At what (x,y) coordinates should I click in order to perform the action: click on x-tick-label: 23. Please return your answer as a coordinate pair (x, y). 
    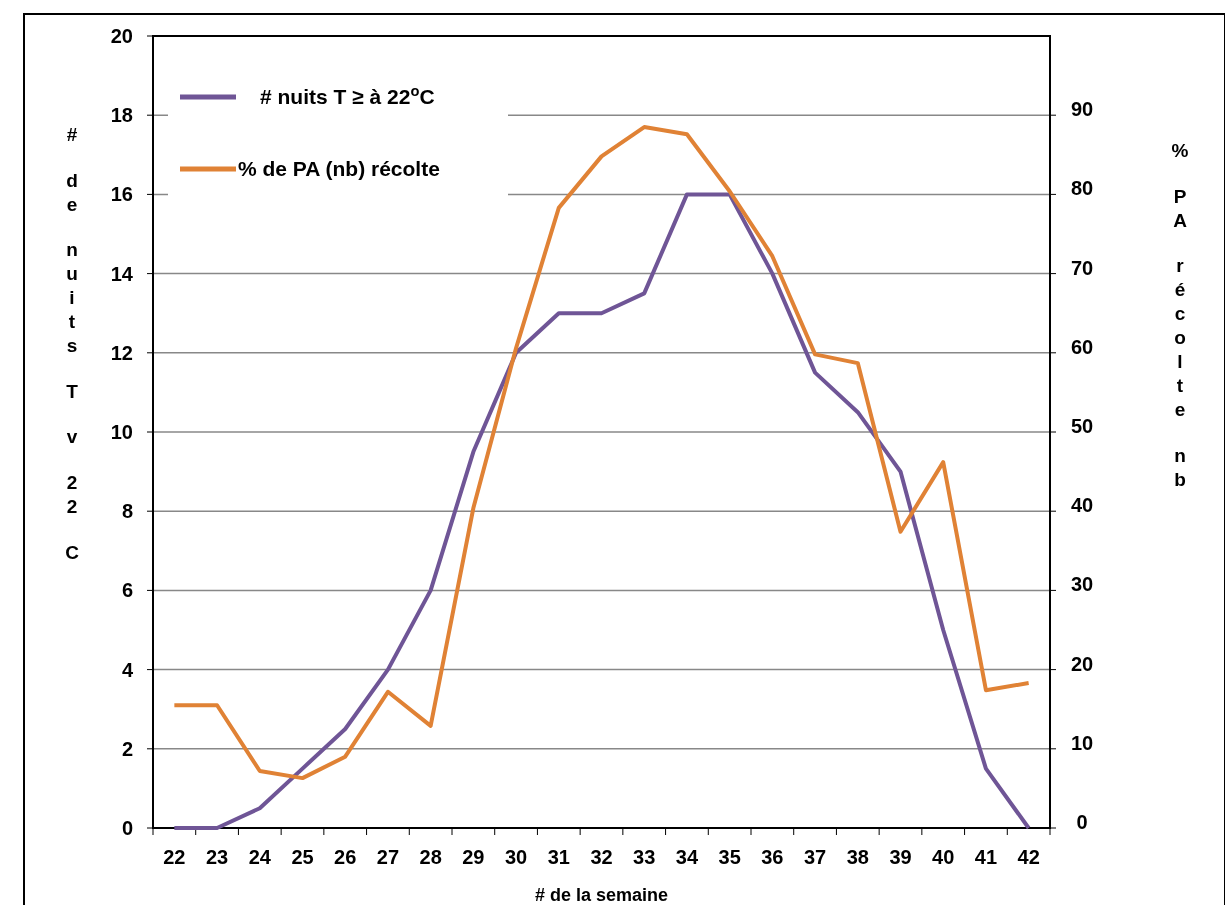
    Looking at the image, I should click on (217, 857).